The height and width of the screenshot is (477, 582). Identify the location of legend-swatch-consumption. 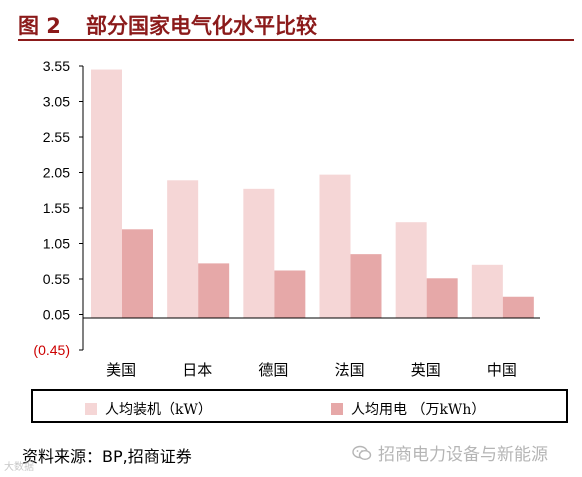
(337, 409).